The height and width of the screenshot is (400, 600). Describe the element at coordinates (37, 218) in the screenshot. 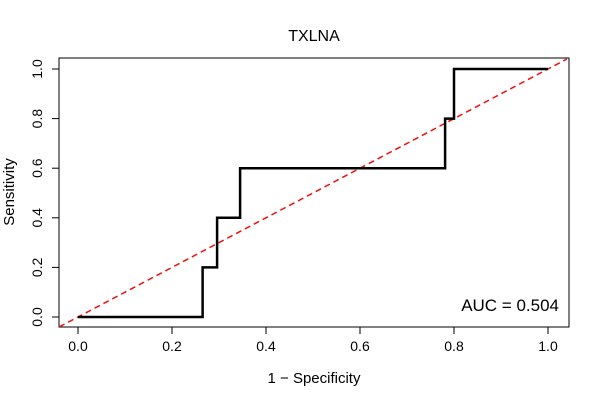

I see `y-tick-label: 0.4` at that location.